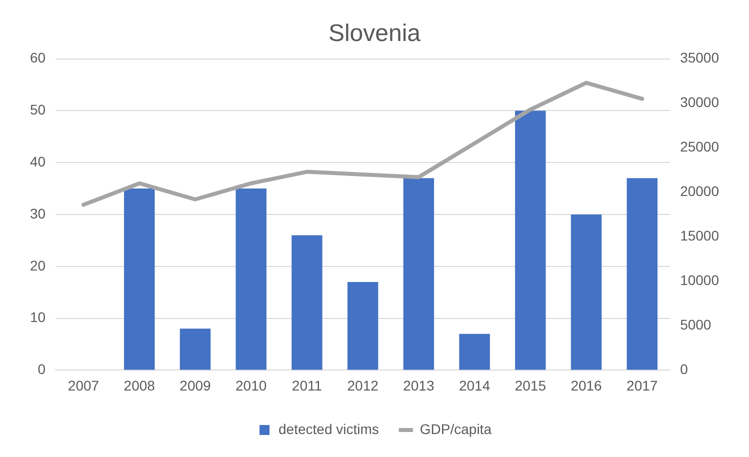 Image resolution: width=749 pixels, height=457 pixels. What do you see at coordinates (84, 385) in the screenshot?
I see `x-tick-label: 2007` at bounding box center [84, 385].